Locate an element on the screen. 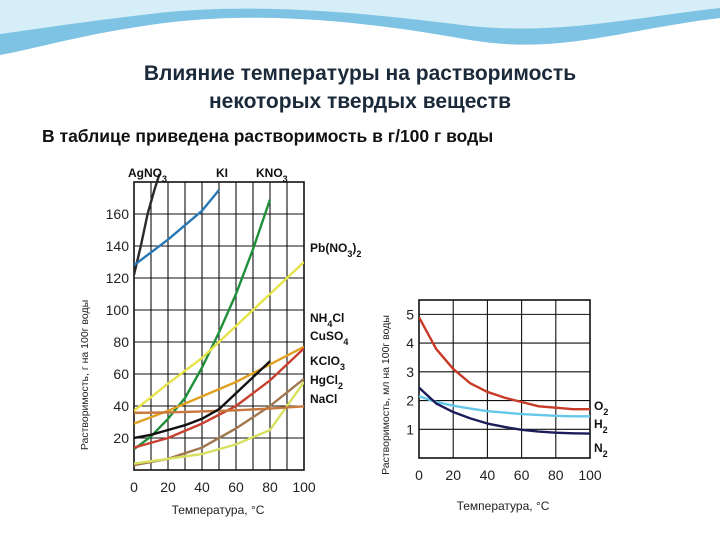 The width and height of the screenshot is (720, 540). y-tick-label: 1 is located at coordinates (410, 429).